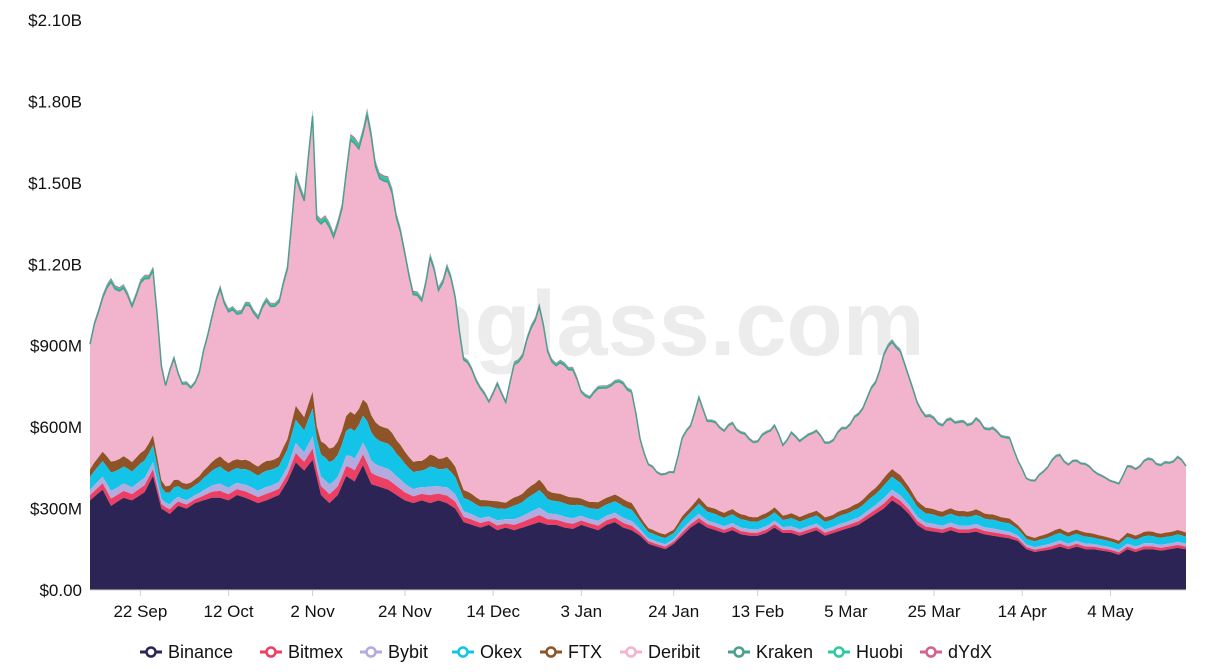 The image size is (1212, 672). I want to click on legend-label: dYdX, so click(970, 652).